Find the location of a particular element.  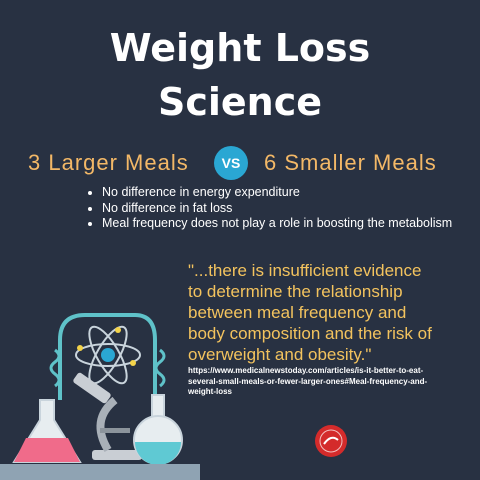

atom is located at coordinates (108, 355).